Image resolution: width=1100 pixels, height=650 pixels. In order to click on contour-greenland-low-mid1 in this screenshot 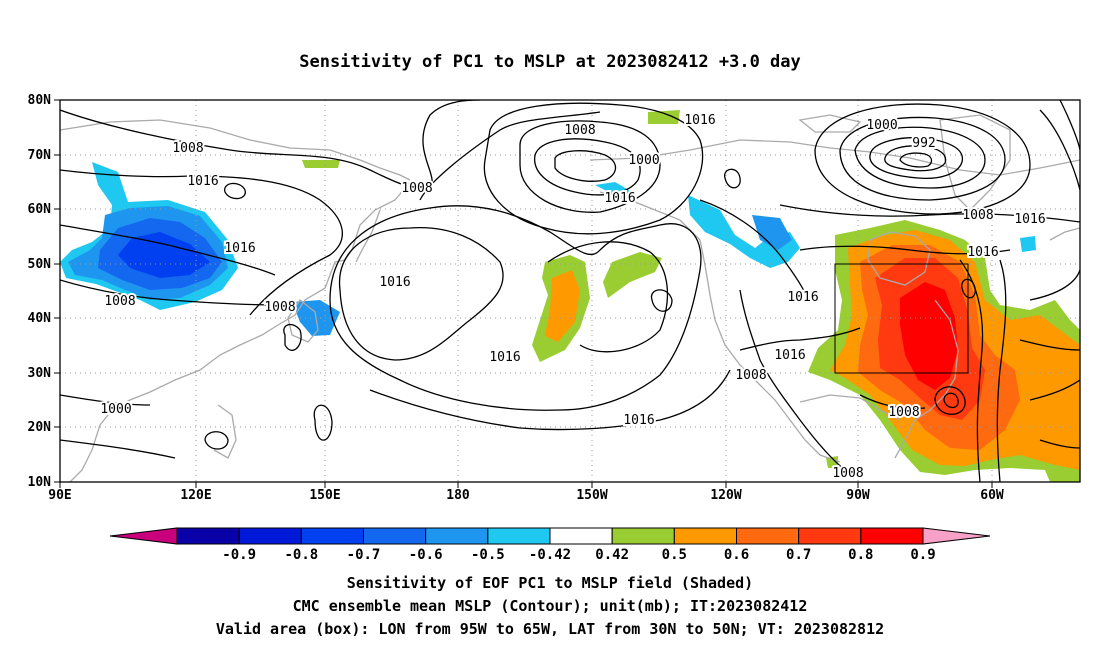, I will do `click(922, 158)`.